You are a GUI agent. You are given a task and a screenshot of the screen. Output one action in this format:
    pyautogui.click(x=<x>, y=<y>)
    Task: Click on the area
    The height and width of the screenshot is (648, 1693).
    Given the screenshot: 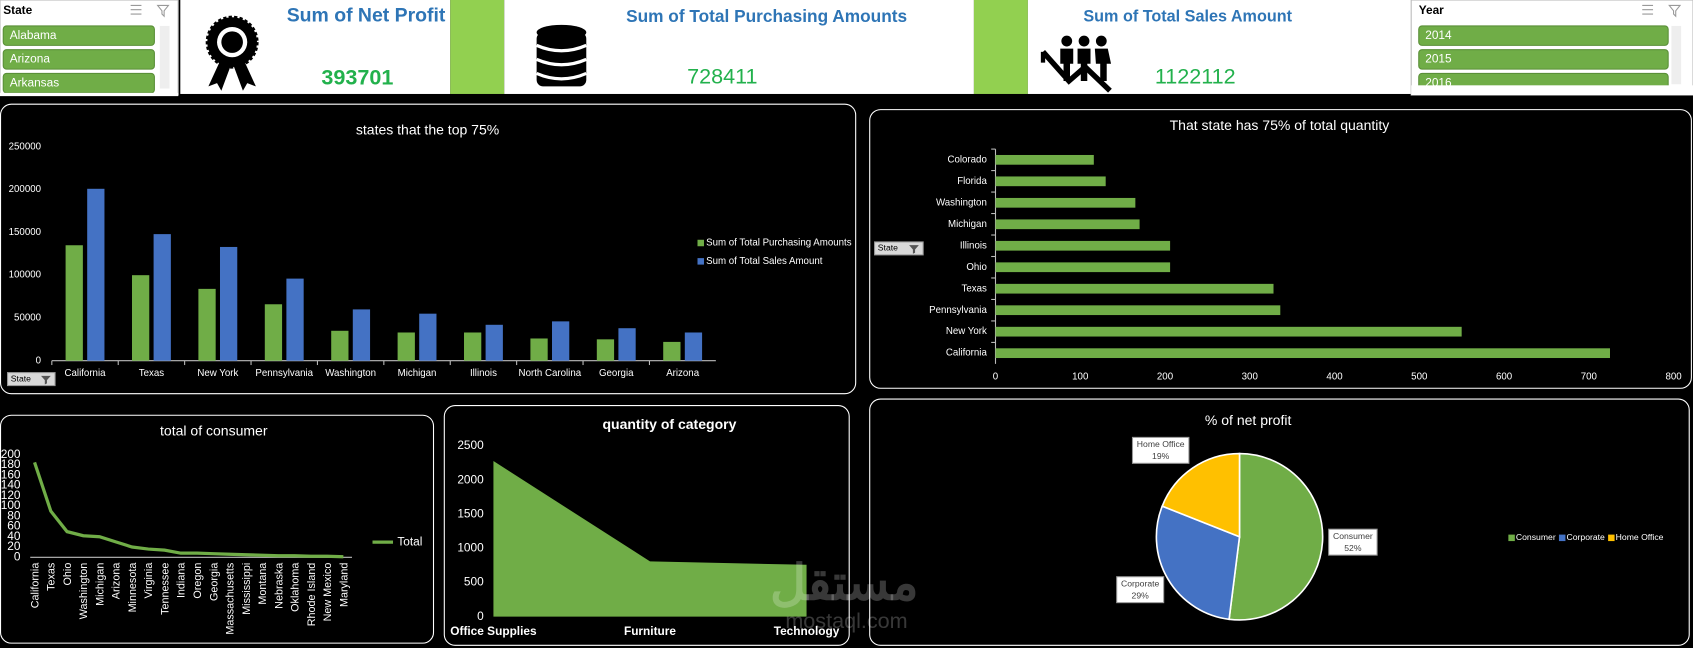 What is the action you would take?
    pyautogui.click(x=650, y=539)
    